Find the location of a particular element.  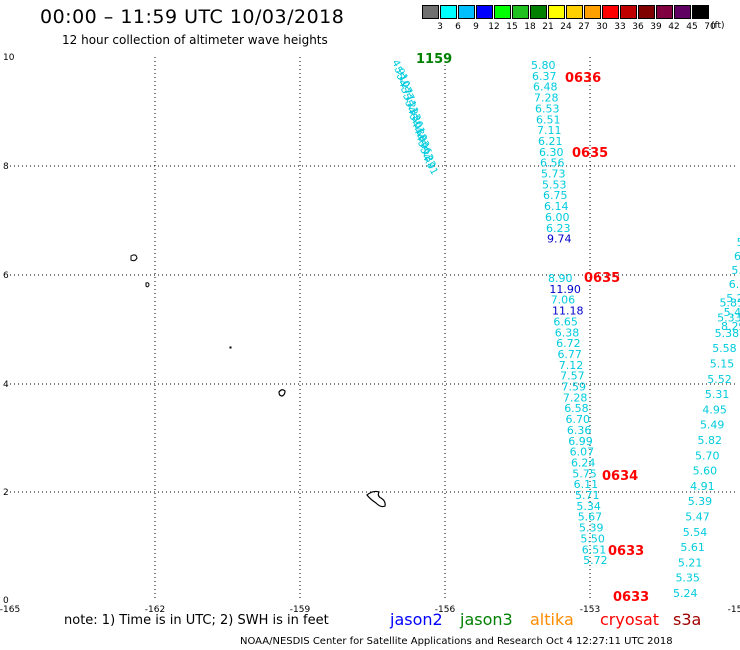

y-tick-label: 6 is located at coordinates (6, 276).